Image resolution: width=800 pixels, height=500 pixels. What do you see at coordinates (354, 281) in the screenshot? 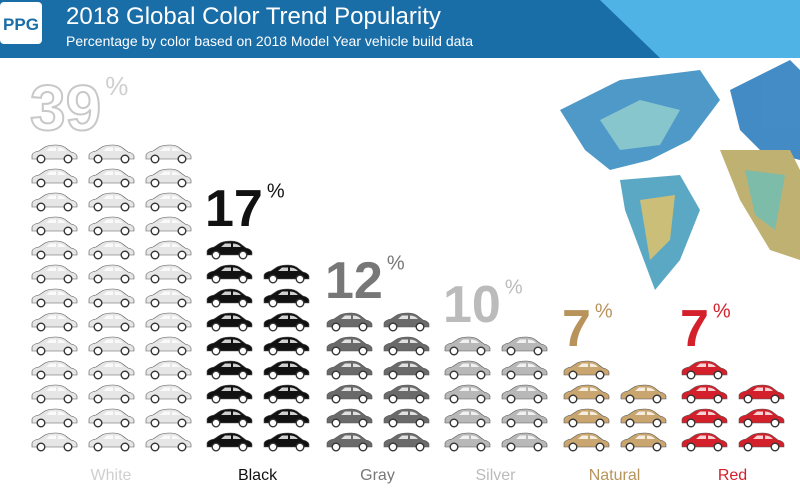
I see `value-label: 12` at bounding box center [354, 281].